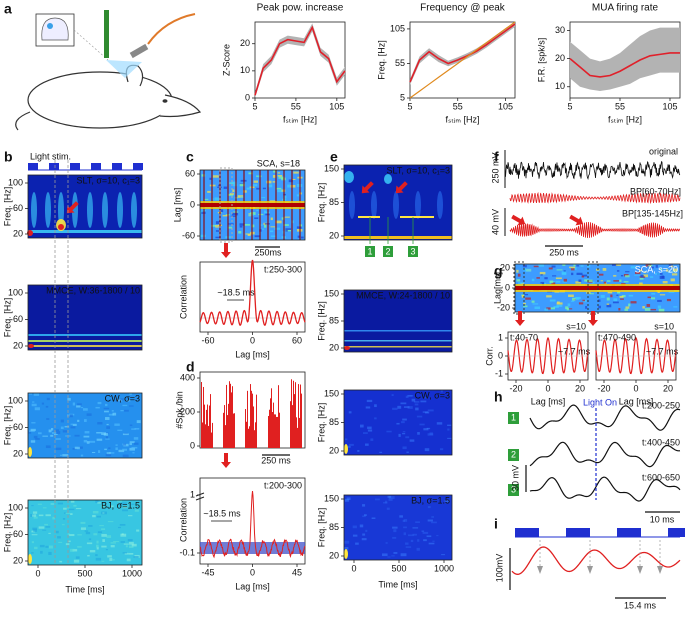 This screenshot has width=685, height=622. I want to click on arrow-shape, so click(593, 318).